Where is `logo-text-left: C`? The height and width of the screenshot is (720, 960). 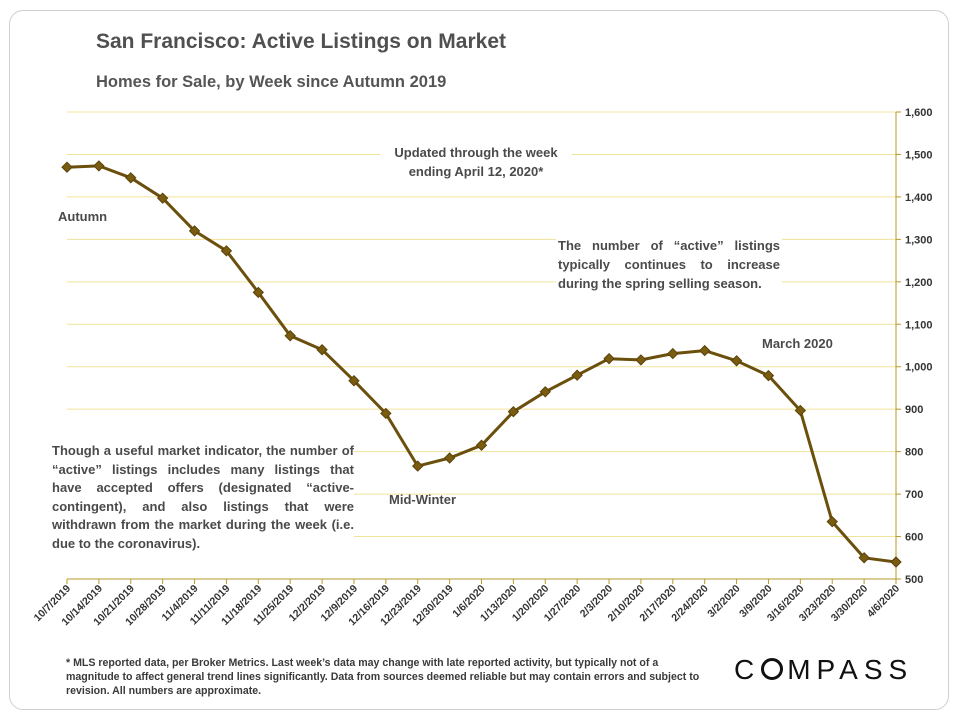 logo-text-left: C is located at coordinates (747, 669).